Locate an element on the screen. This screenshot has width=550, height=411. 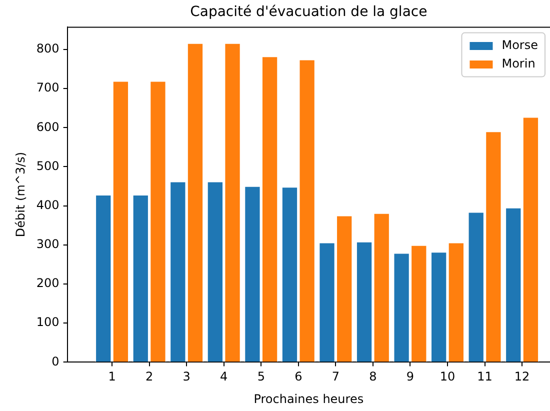
y-tick-label: 100 is located at coordinates (48, 322).